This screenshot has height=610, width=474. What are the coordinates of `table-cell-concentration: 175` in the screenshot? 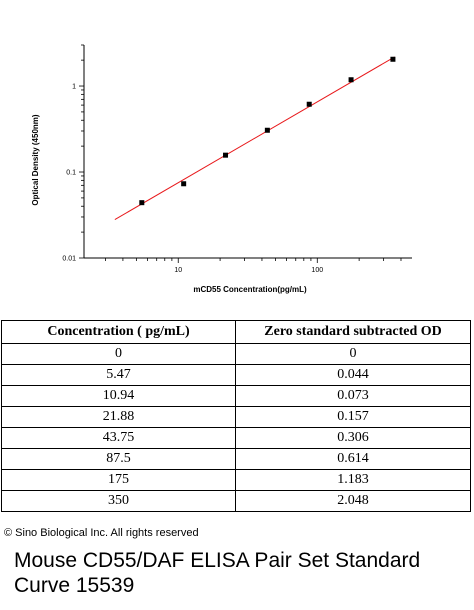 It's located at (118, 480).